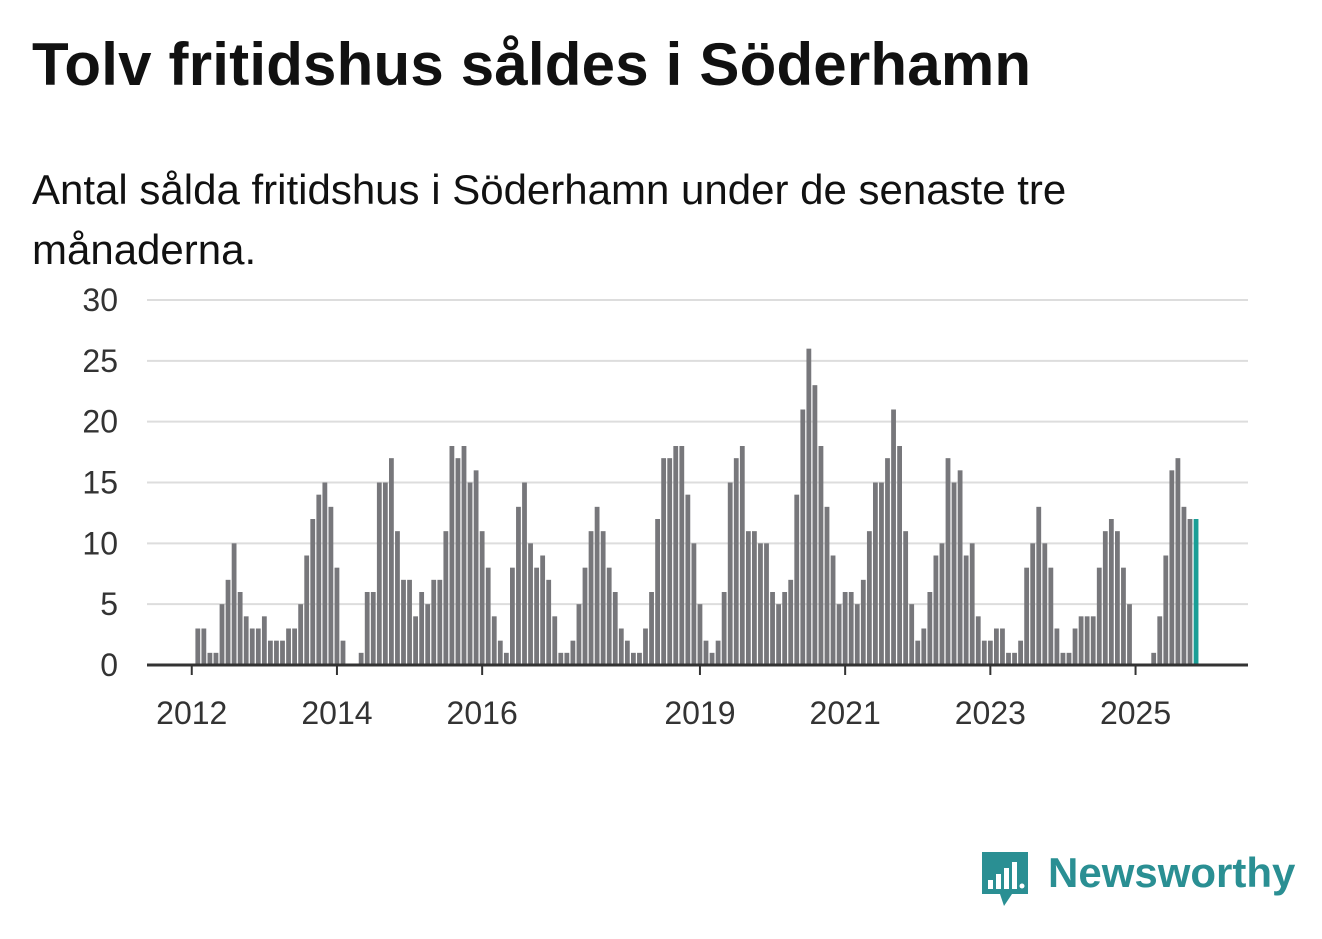  I want to click on newsworthy-logo-icon, so click(1005, 879).